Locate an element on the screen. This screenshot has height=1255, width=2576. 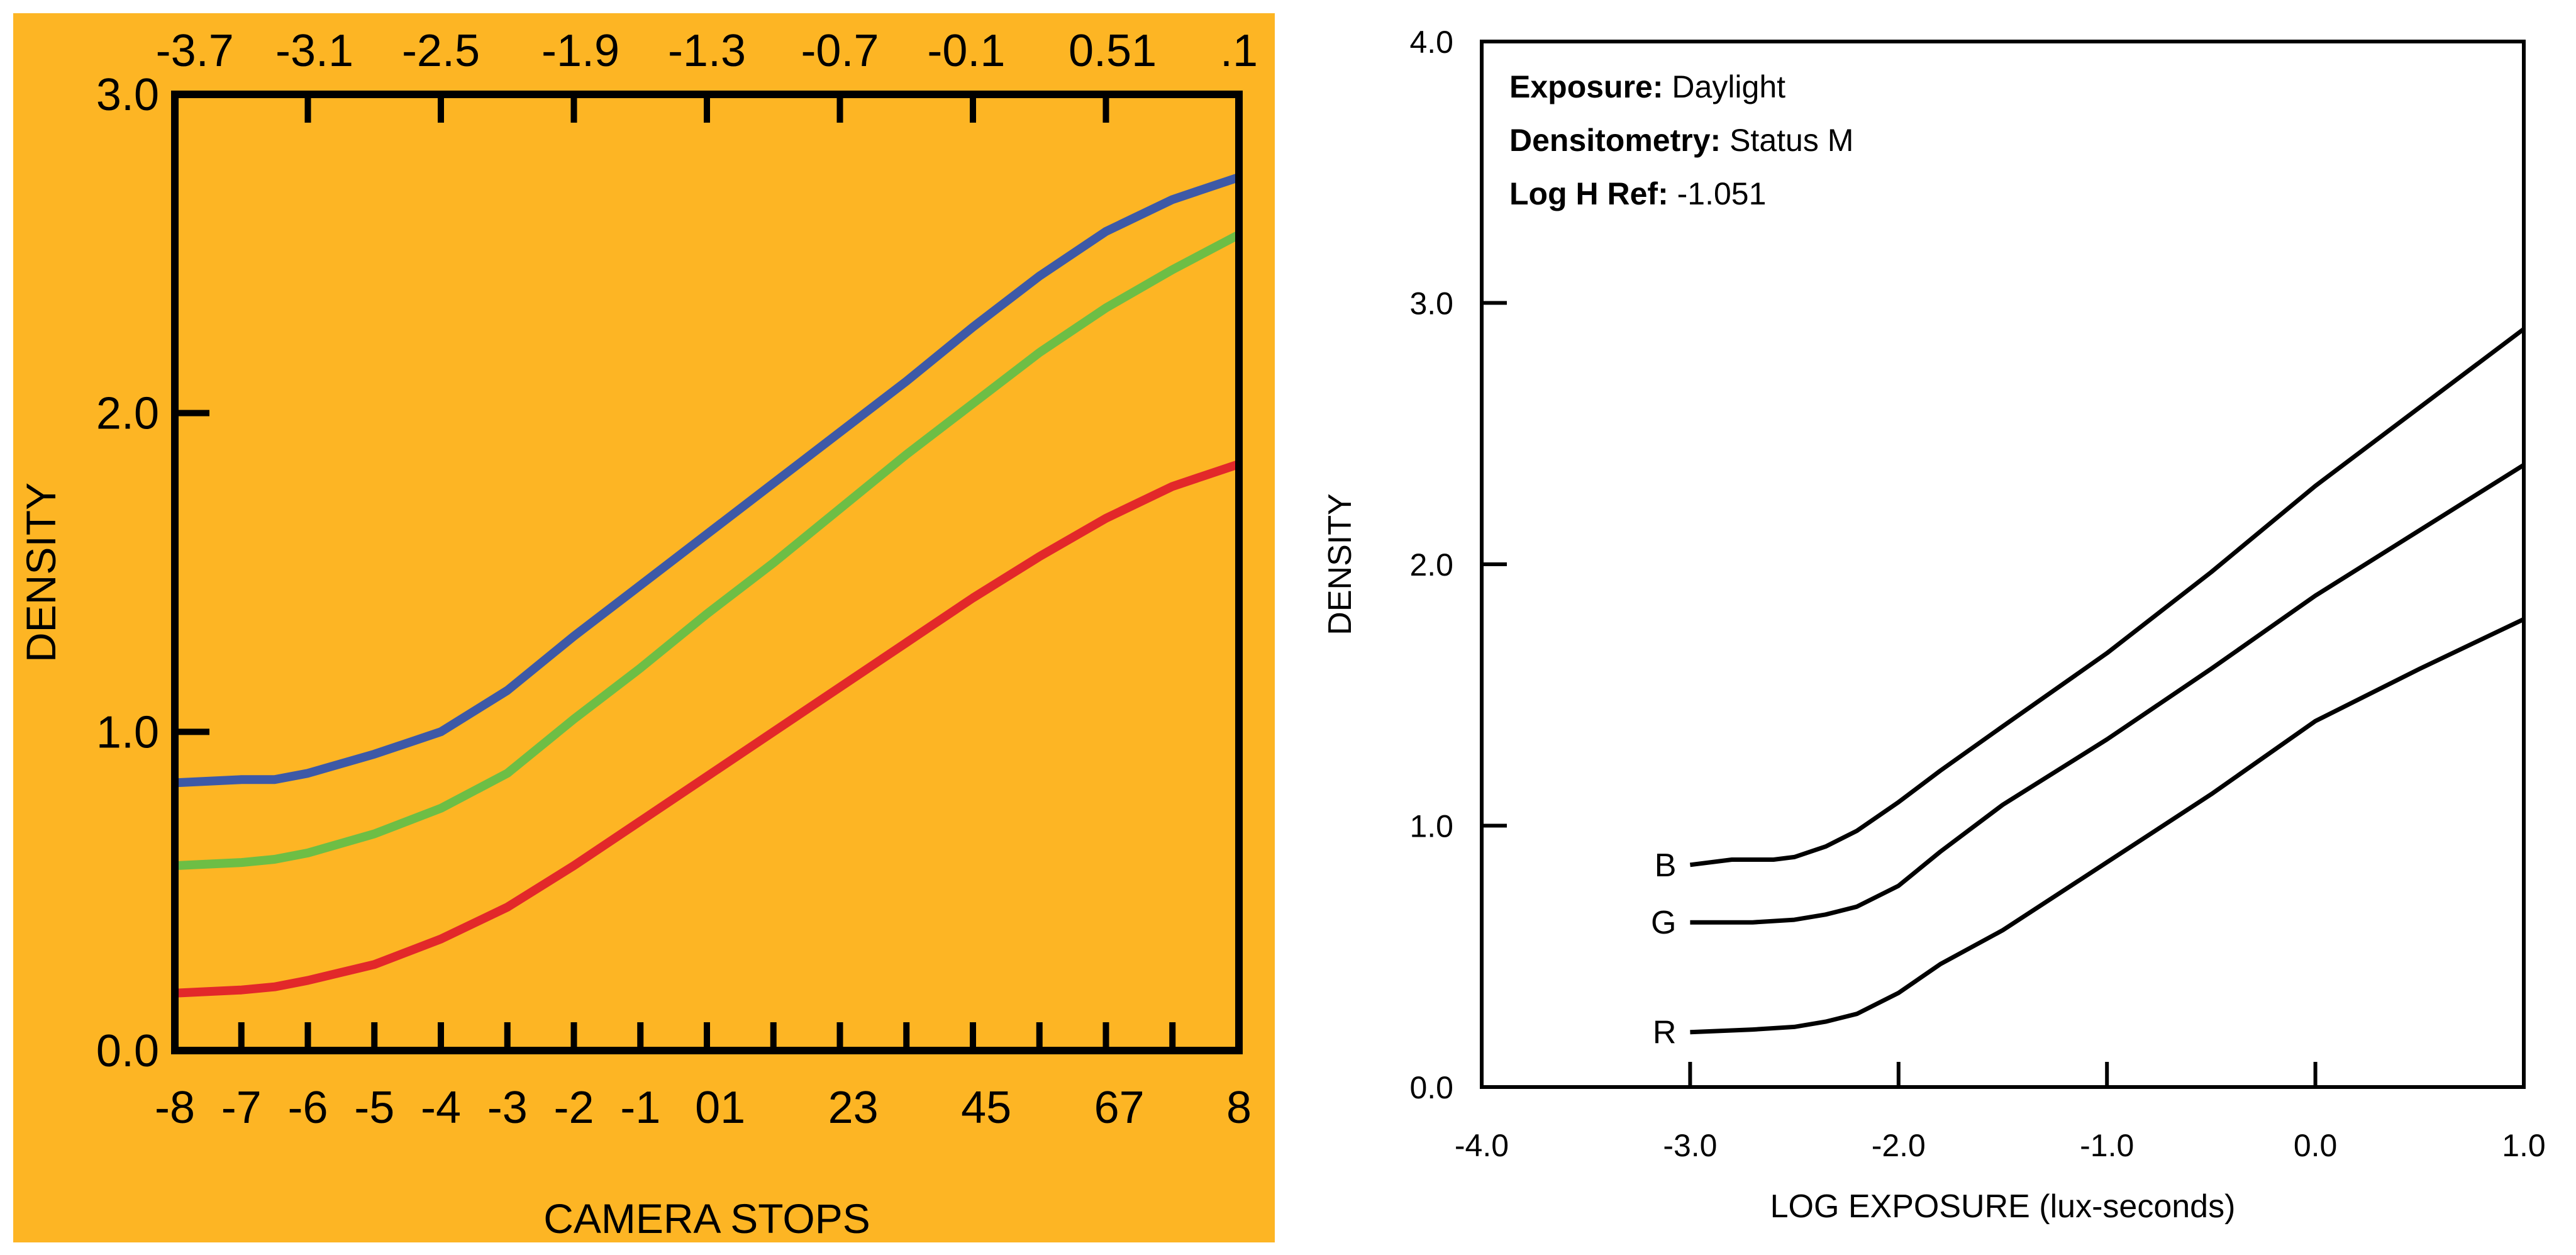
x-tick-label: -1.0 is located at coordinates (2107, 1145).